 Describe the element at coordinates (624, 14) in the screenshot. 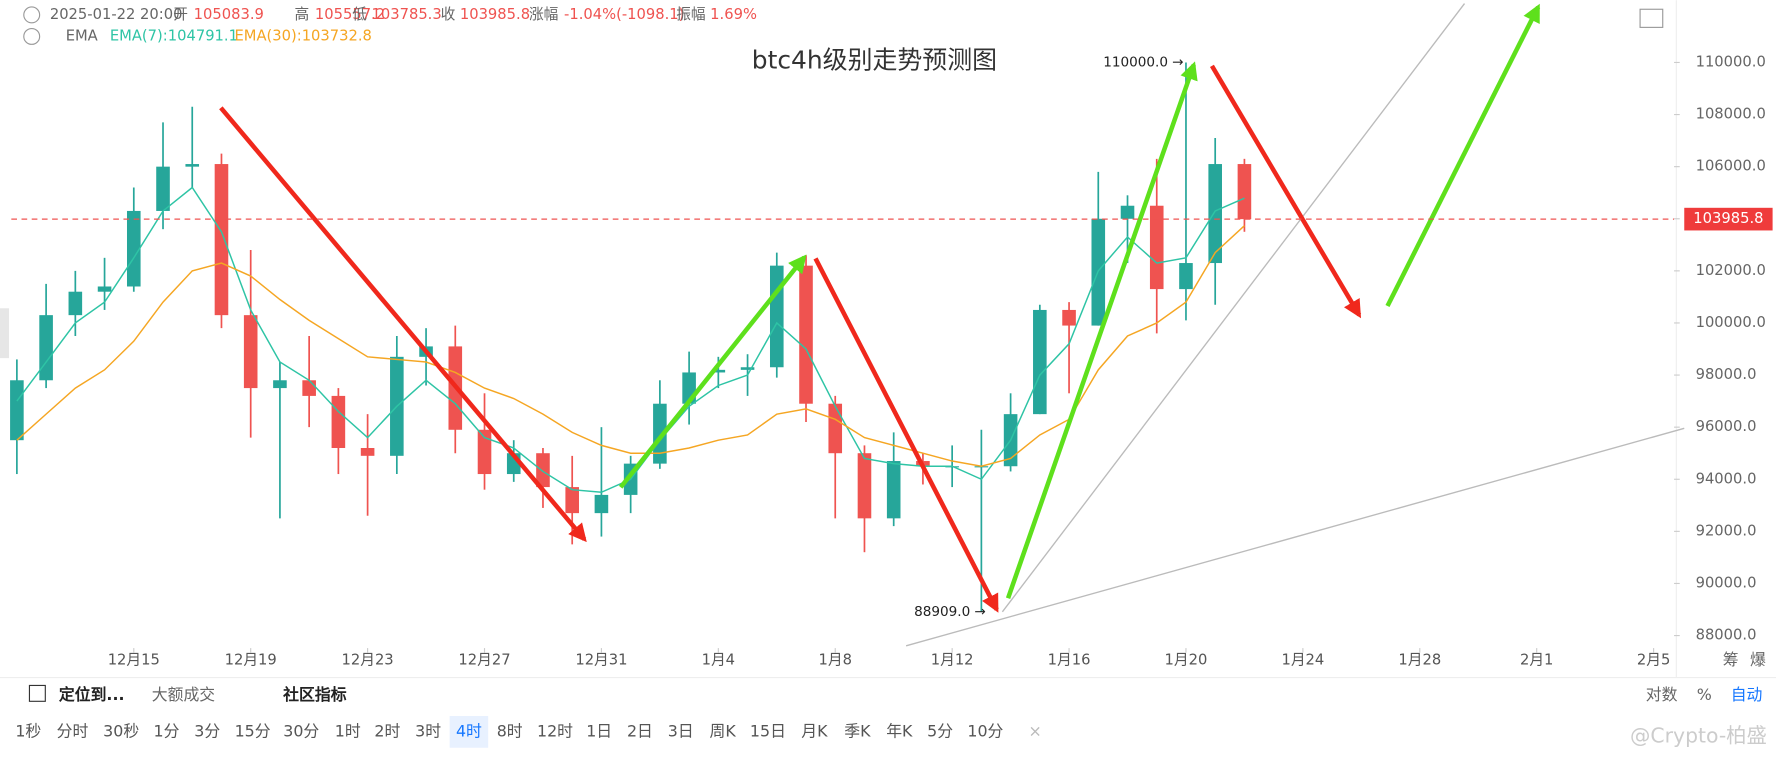

I see `field-value: -1.04%(-1098.1)` at that location.